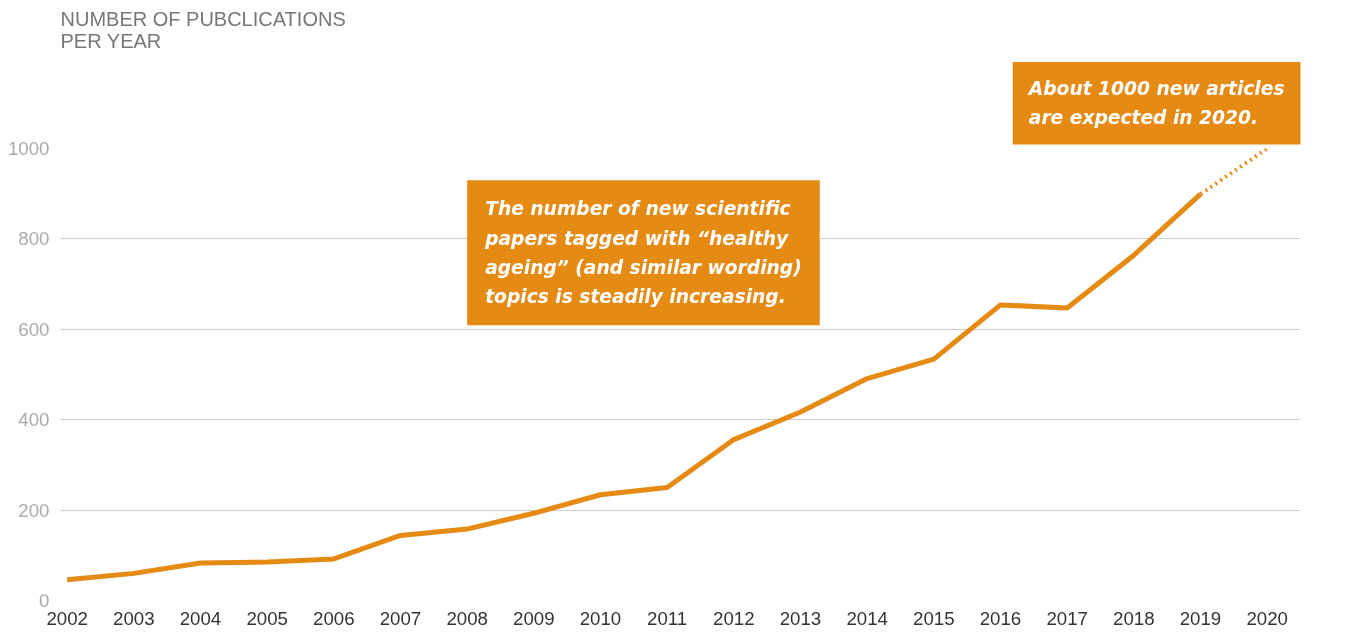  Describe the element at coordinates (34, 420) in the screenshot. I see `y-tick-label: 400` at that location.